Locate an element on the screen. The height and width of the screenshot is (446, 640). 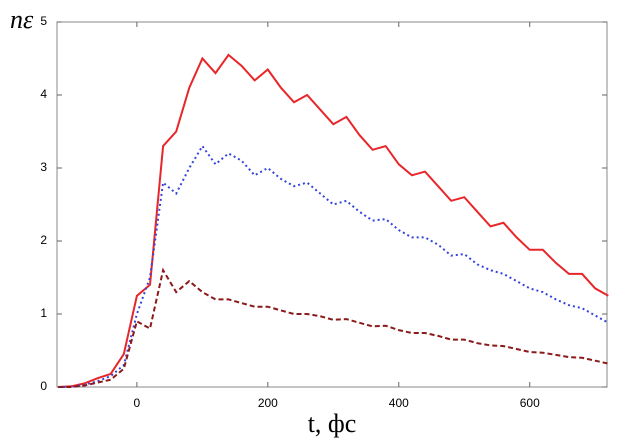
x-tick-label: 200 is located at coordinates (268, 403).